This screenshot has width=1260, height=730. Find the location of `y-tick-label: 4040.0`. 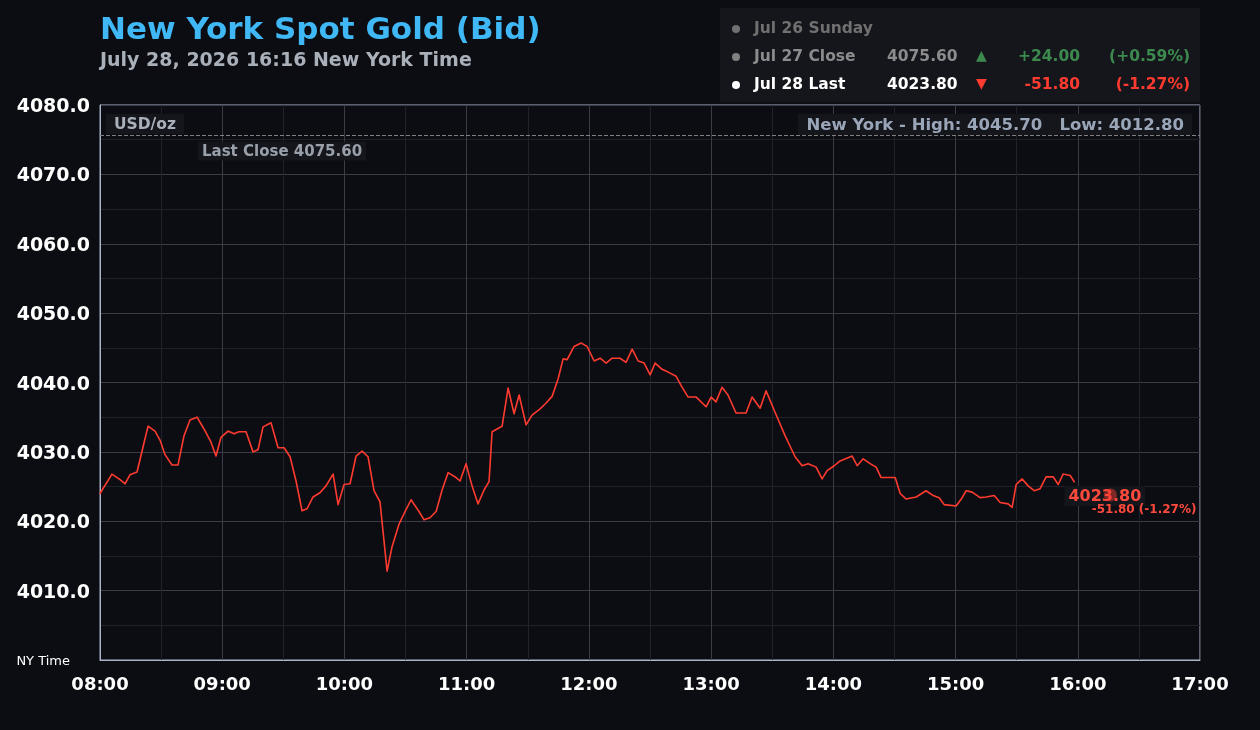

y-tick-label: 4040.0 is located at coordinates (53, 382).